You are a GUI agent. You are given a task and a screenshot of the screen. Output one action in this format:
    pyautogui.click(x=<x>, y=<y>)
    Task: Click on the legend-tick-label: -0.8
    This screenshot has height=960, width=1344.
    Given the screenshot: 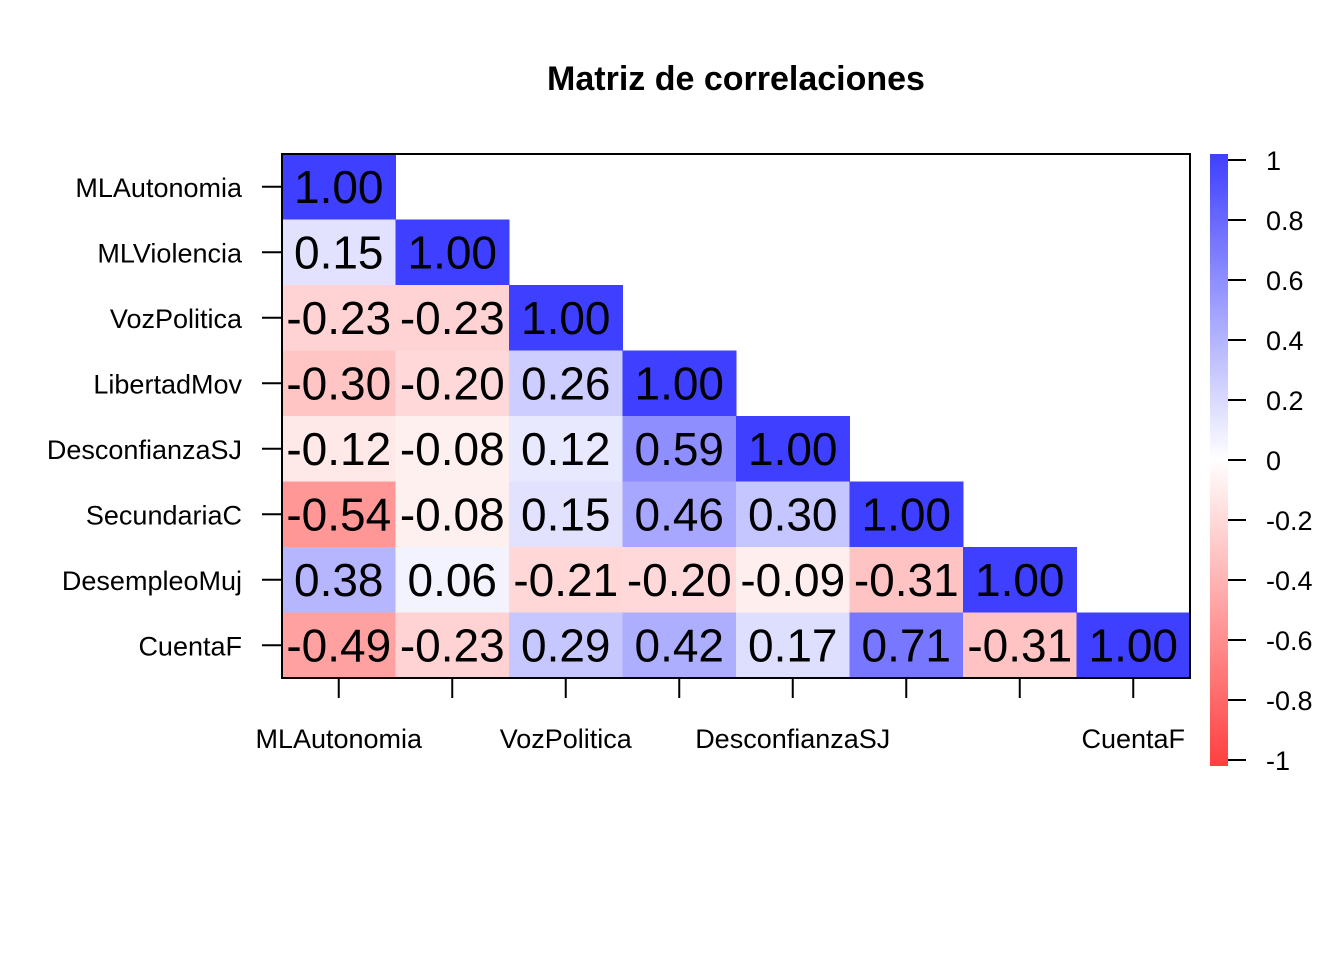 What is the action you would take?
    pyautogui.click(x=1289, y=701)
    